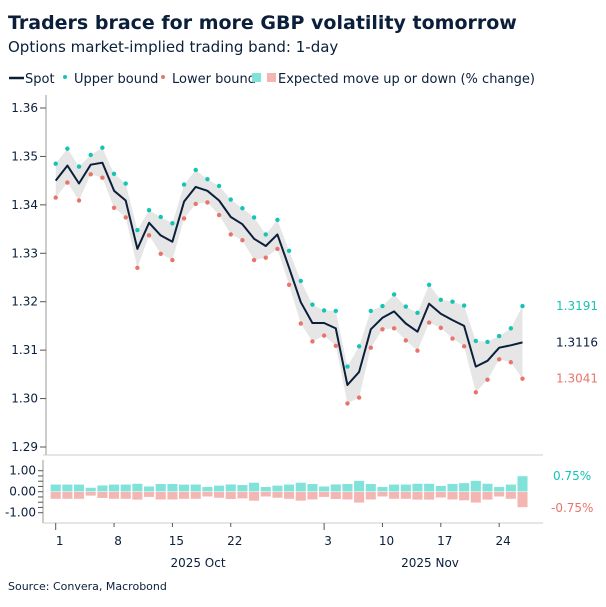  I want to click on lower-end-label: 1.3041, so click(577, 379).